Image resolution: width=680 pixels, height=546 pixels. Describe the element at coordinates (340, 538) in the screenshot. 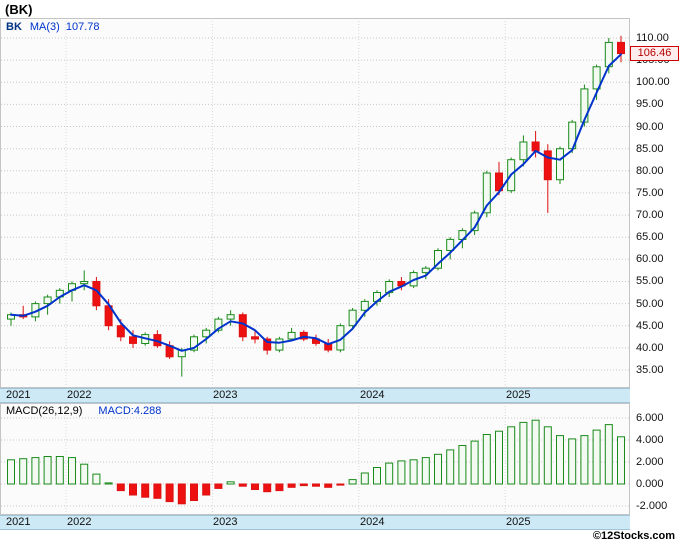

I see `footer: ©12Stocks.com` at that location.